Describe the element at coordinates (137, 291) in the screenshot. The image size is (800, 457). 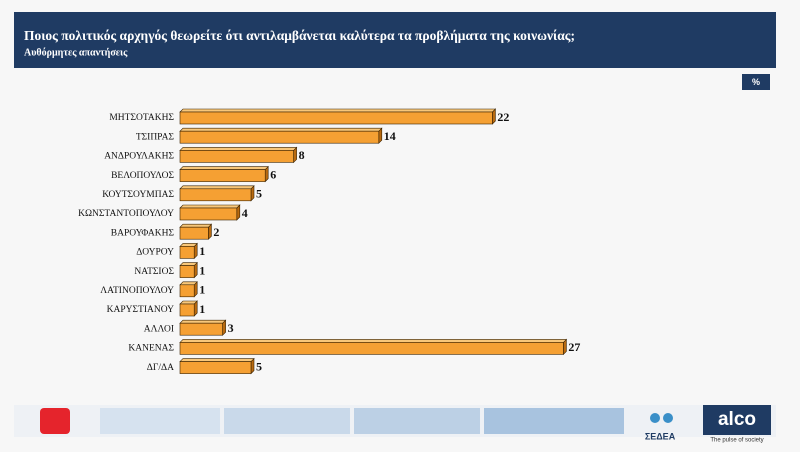
I see `category-label: ΛΑΤΙΝΟΠΟΥΛΟΥ` at that location.